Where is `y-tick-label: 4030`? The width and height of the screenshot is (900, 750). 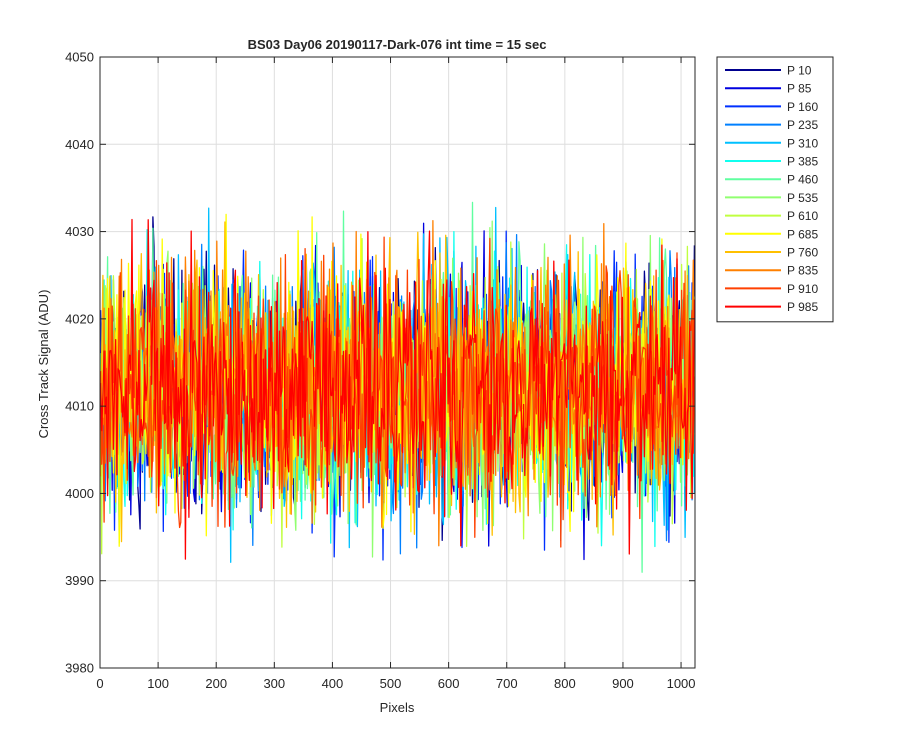 y-tick-label: 4030 is located at coordinates (79, 231).